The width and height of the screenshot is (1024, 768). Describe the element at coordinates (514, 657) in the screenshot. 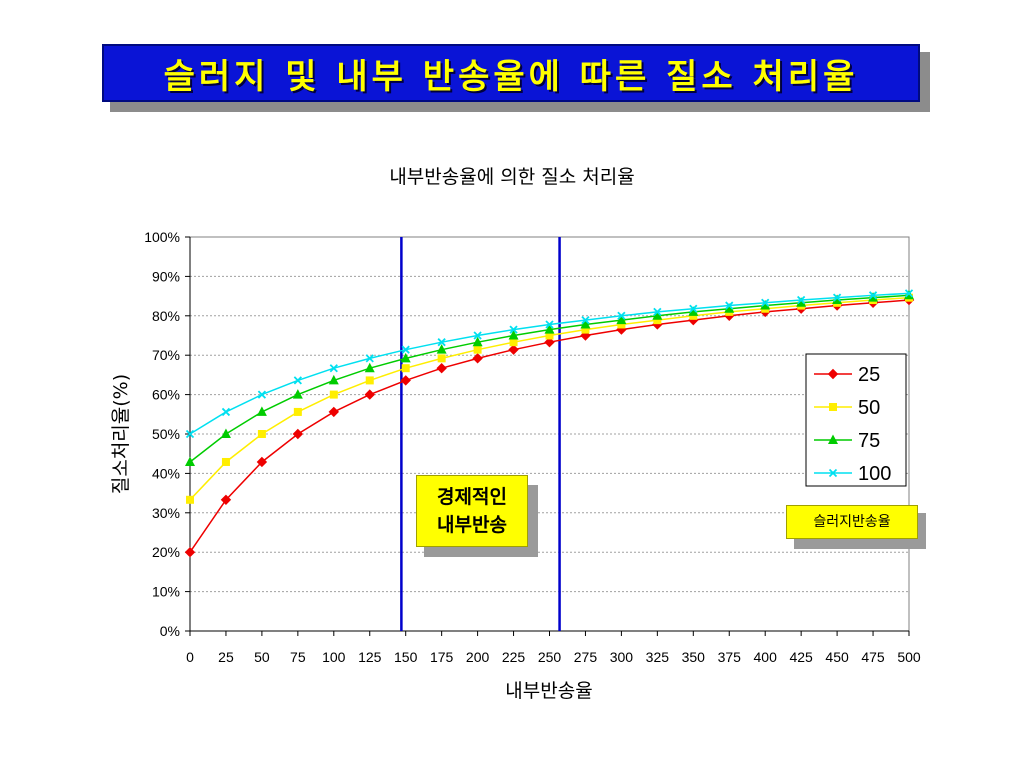

I see `x-tick-label: 225` at that location.